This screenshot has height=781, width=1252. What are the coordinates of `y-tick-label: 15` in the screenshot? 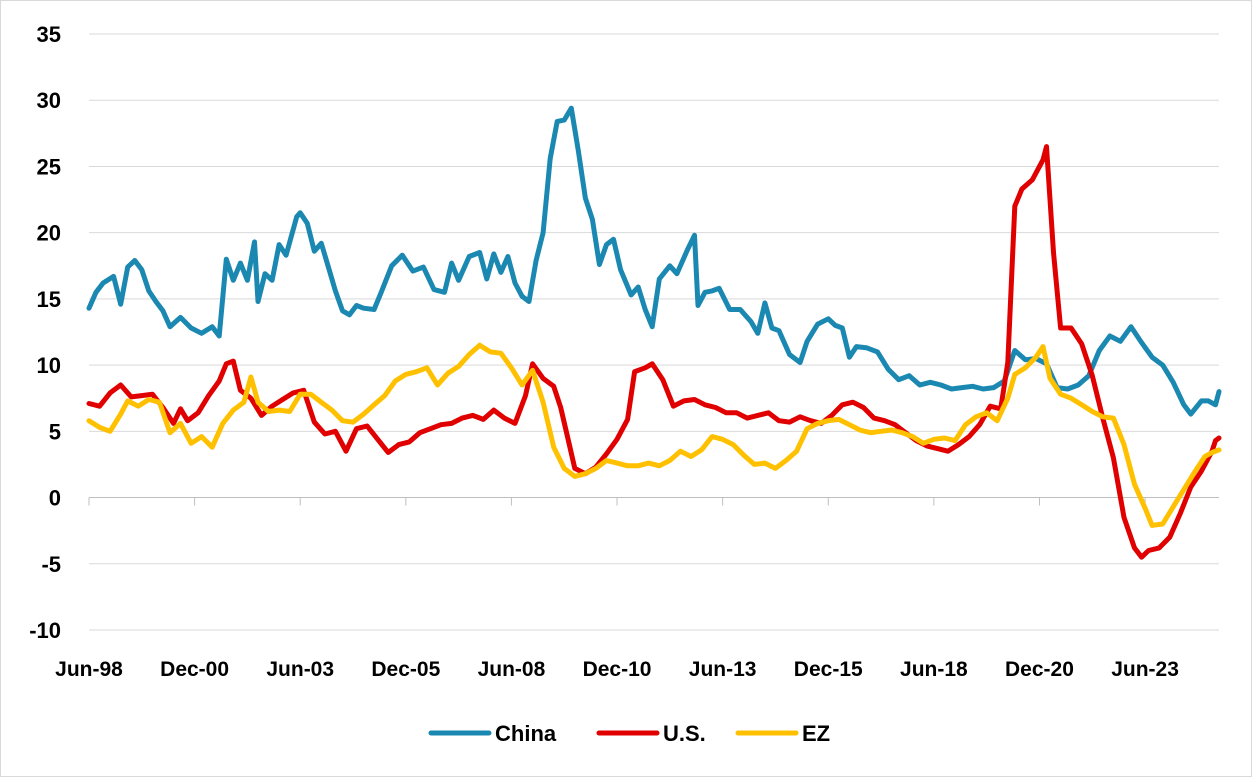 It's located at (49, 299).